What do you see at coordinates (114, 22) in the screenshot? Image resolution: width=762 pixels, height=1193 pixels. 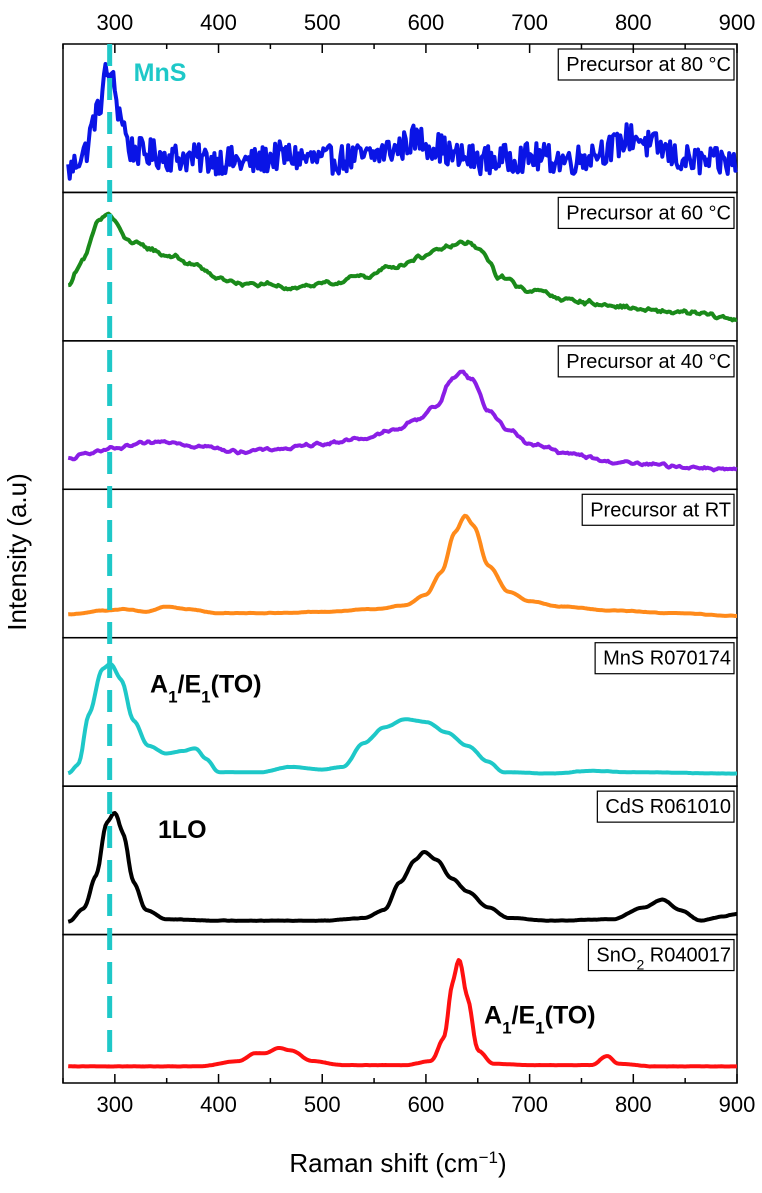 I see `x-tick-label-top: 300` at bounding box center [114, 22].